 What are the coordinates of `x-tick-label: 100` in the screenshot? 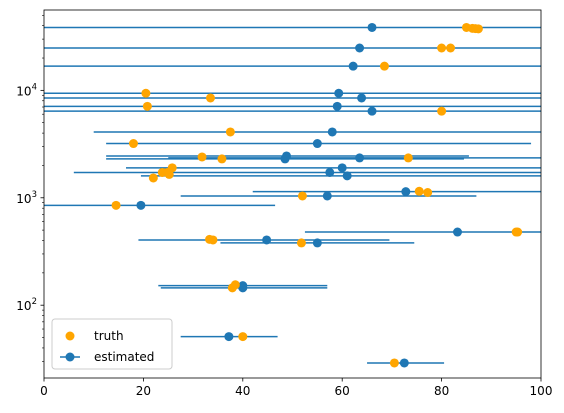 It's located at (541, 391).